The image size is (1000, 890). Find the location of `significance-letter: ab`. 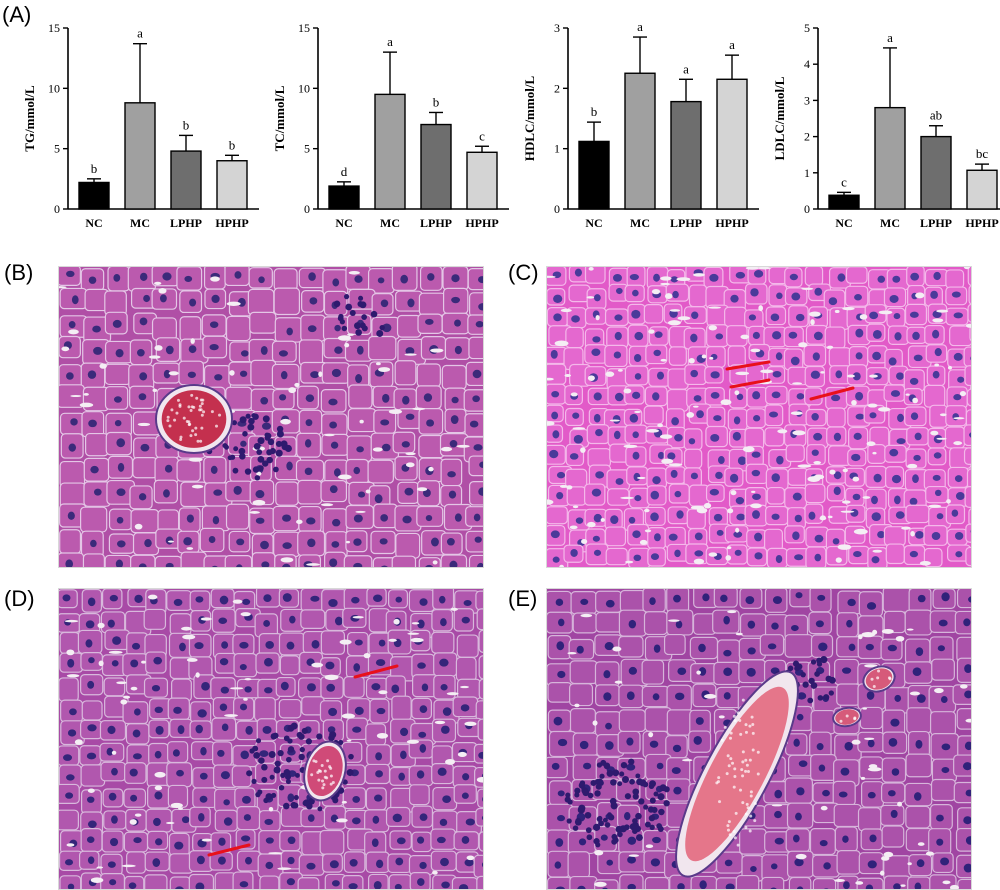

significance-letter: ab is located at coordinates (936, 115).